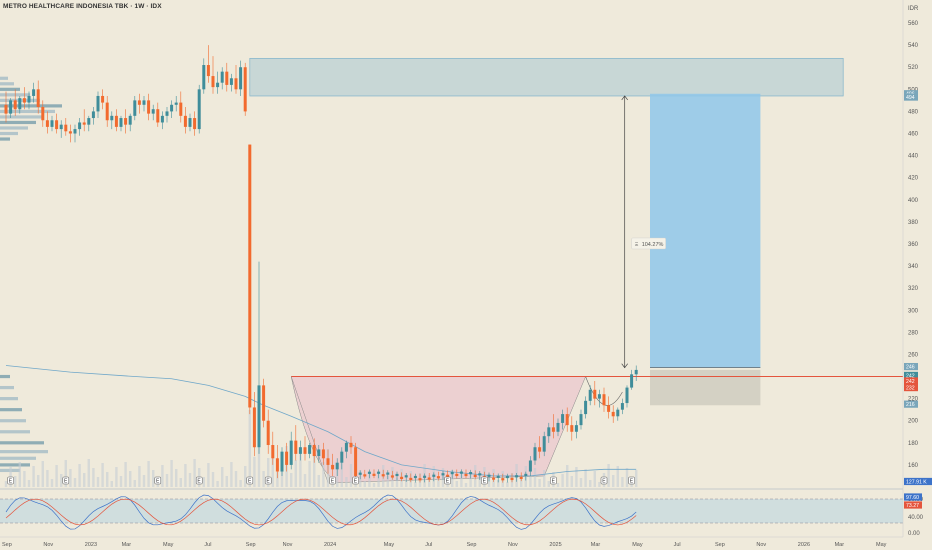  What do you see at coordinates (127, 545) in the screenshot?
I see `x-tick-label: Mar` at bounding box center [127, 545].